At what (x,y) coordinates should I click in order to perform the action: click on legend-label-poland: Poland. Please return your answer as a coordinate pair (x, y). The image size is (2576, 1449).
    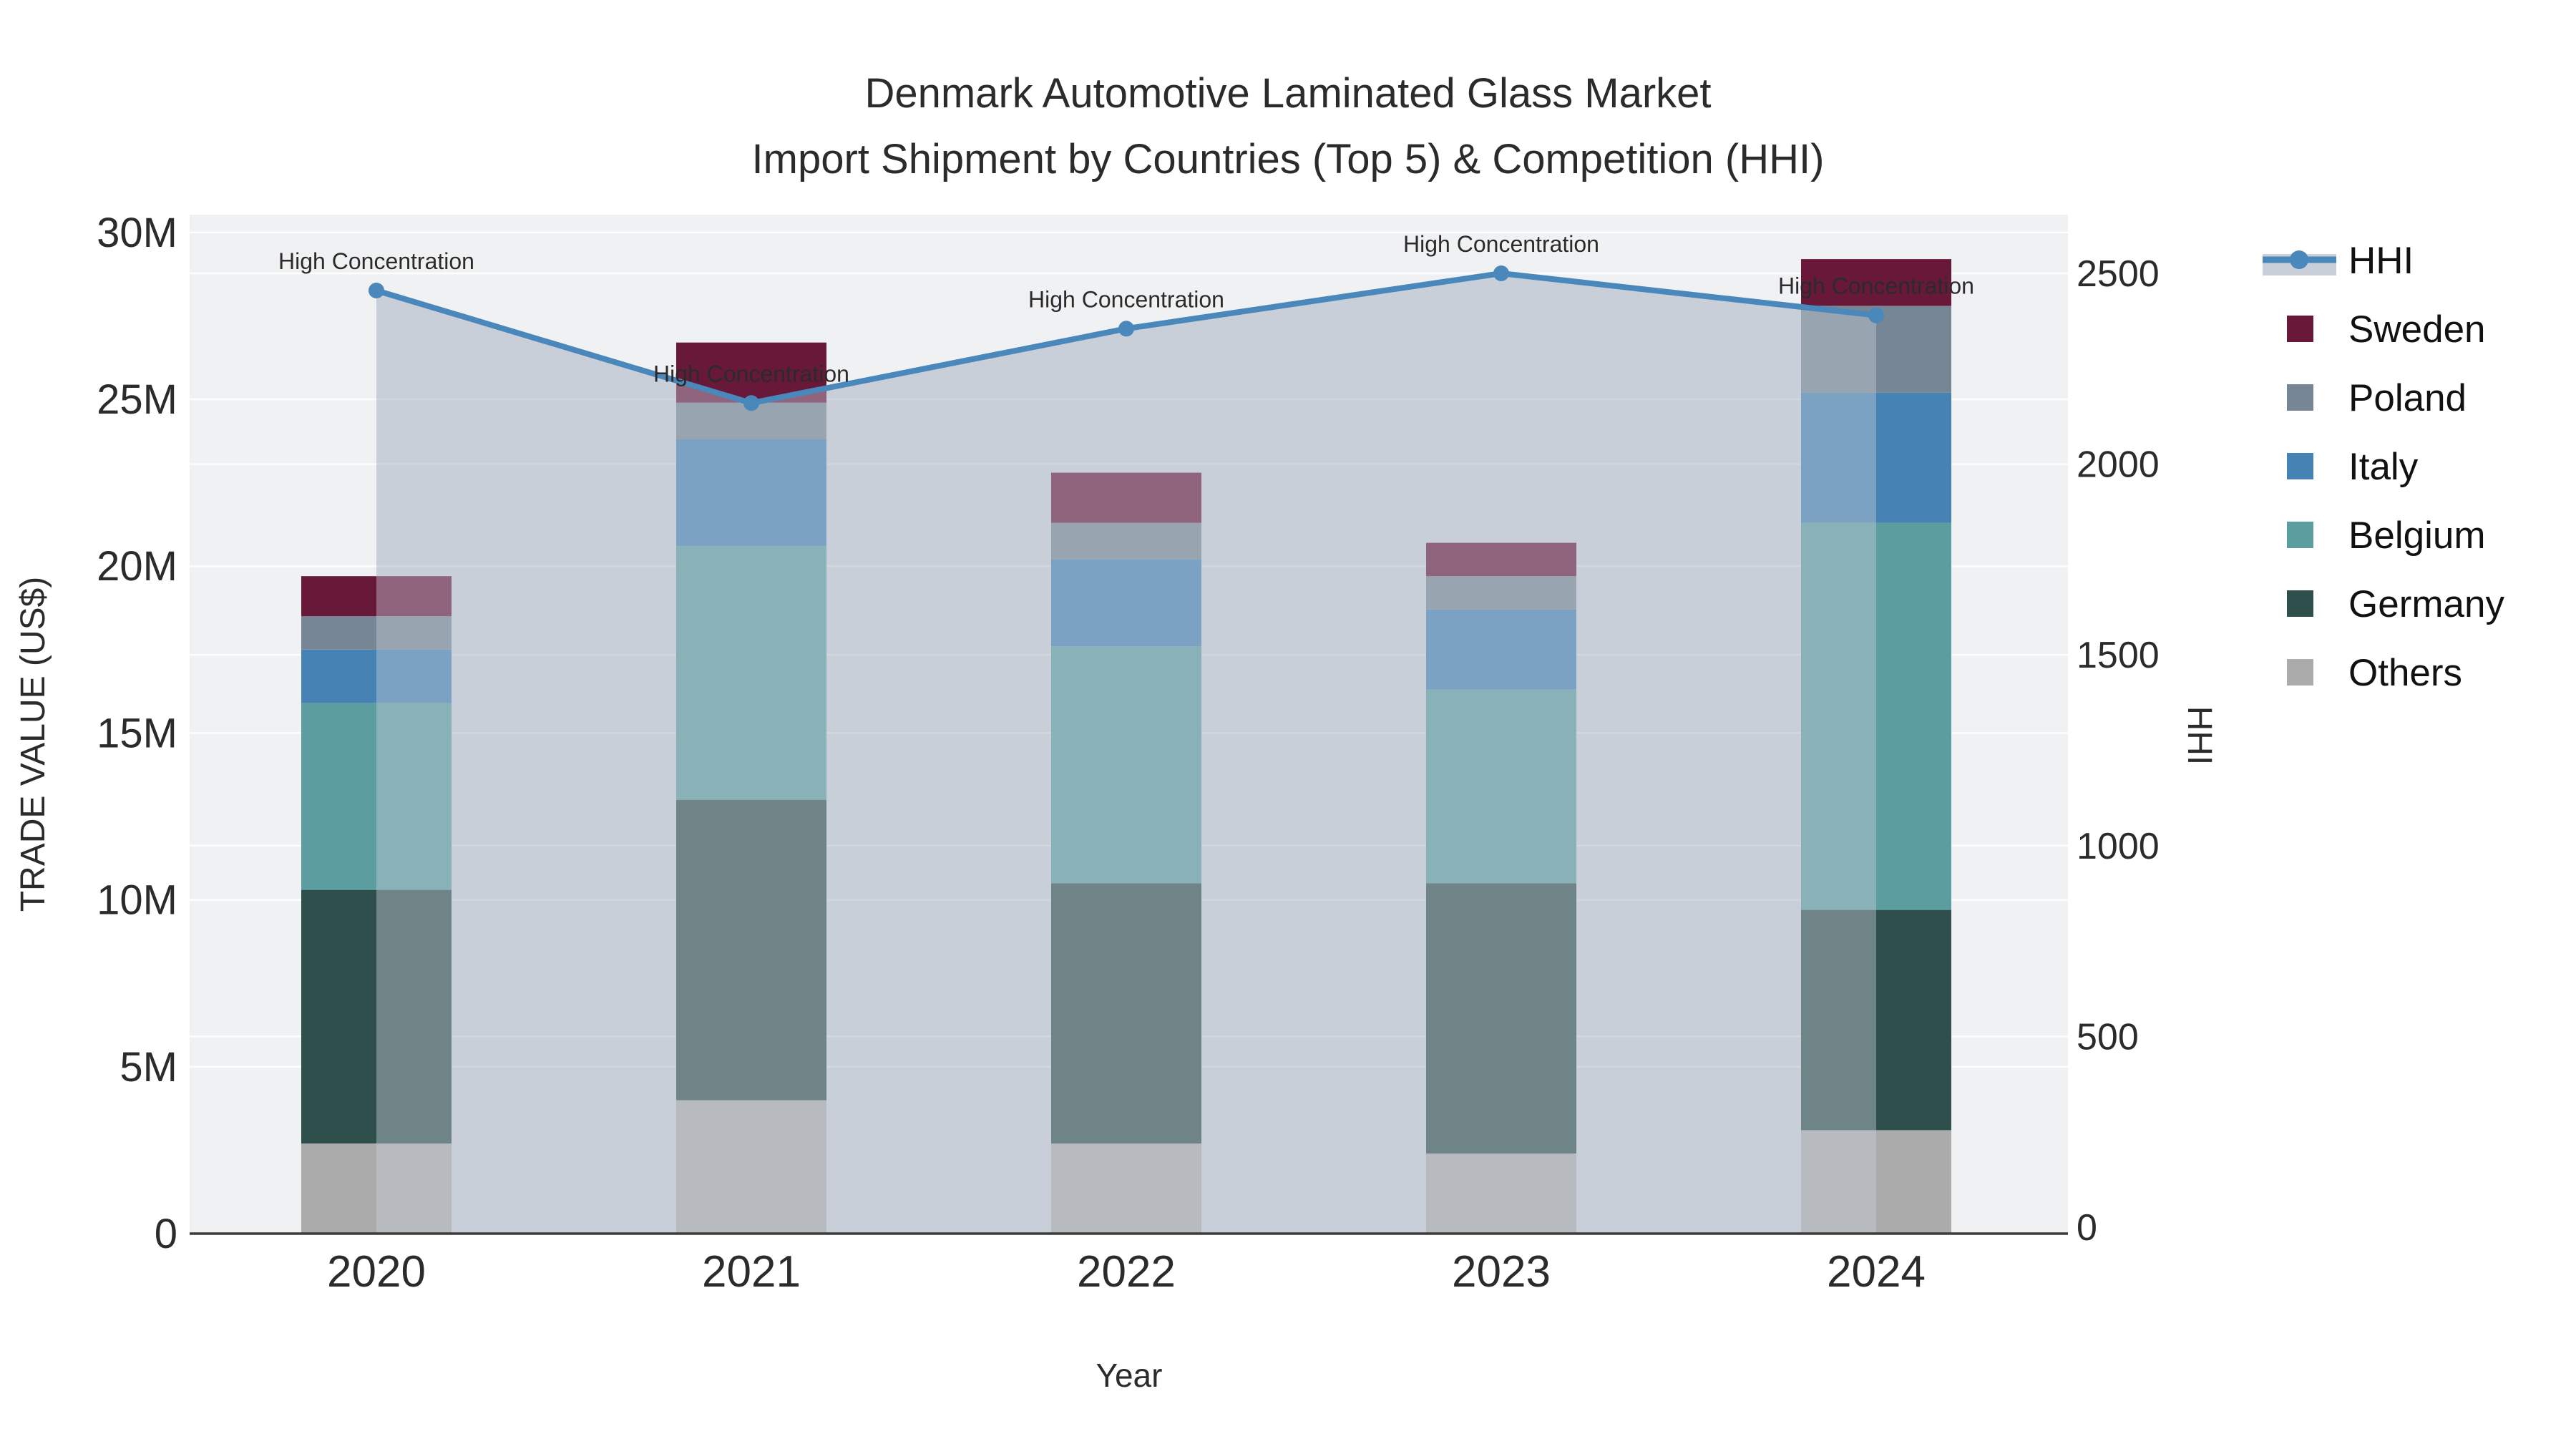
    Looking at the image, I should click on (2407, 398).